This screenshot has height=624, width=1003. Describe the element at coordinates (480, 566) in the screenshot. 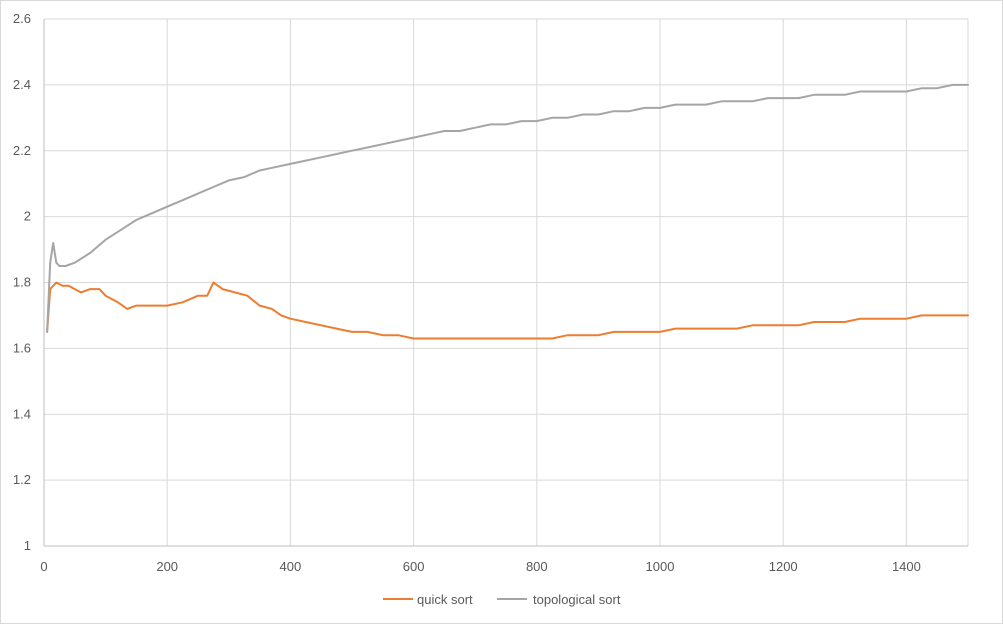

I see `x-axis-tick-labels: 0 200 400 600 800 1000 1200 1400` at that location.